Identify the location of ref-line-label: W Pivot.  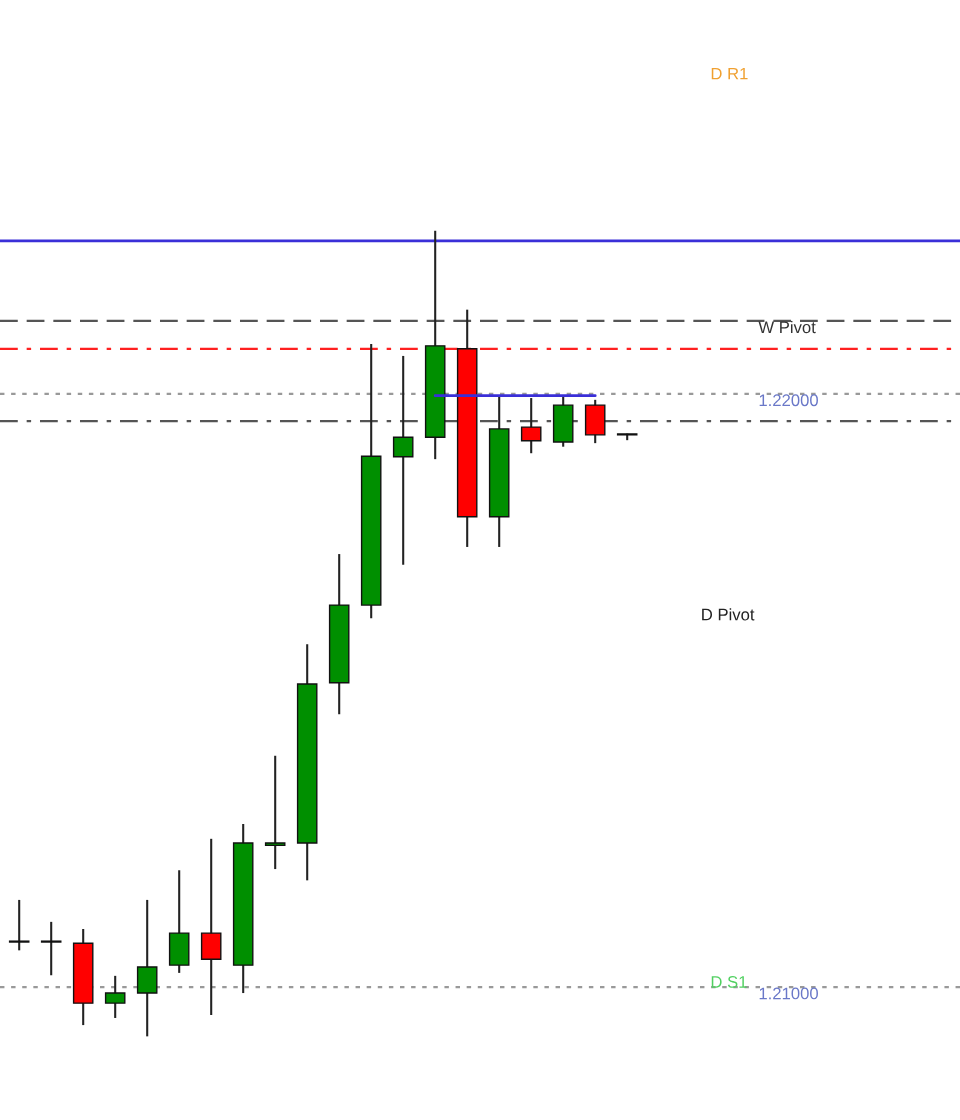
(787, 327).